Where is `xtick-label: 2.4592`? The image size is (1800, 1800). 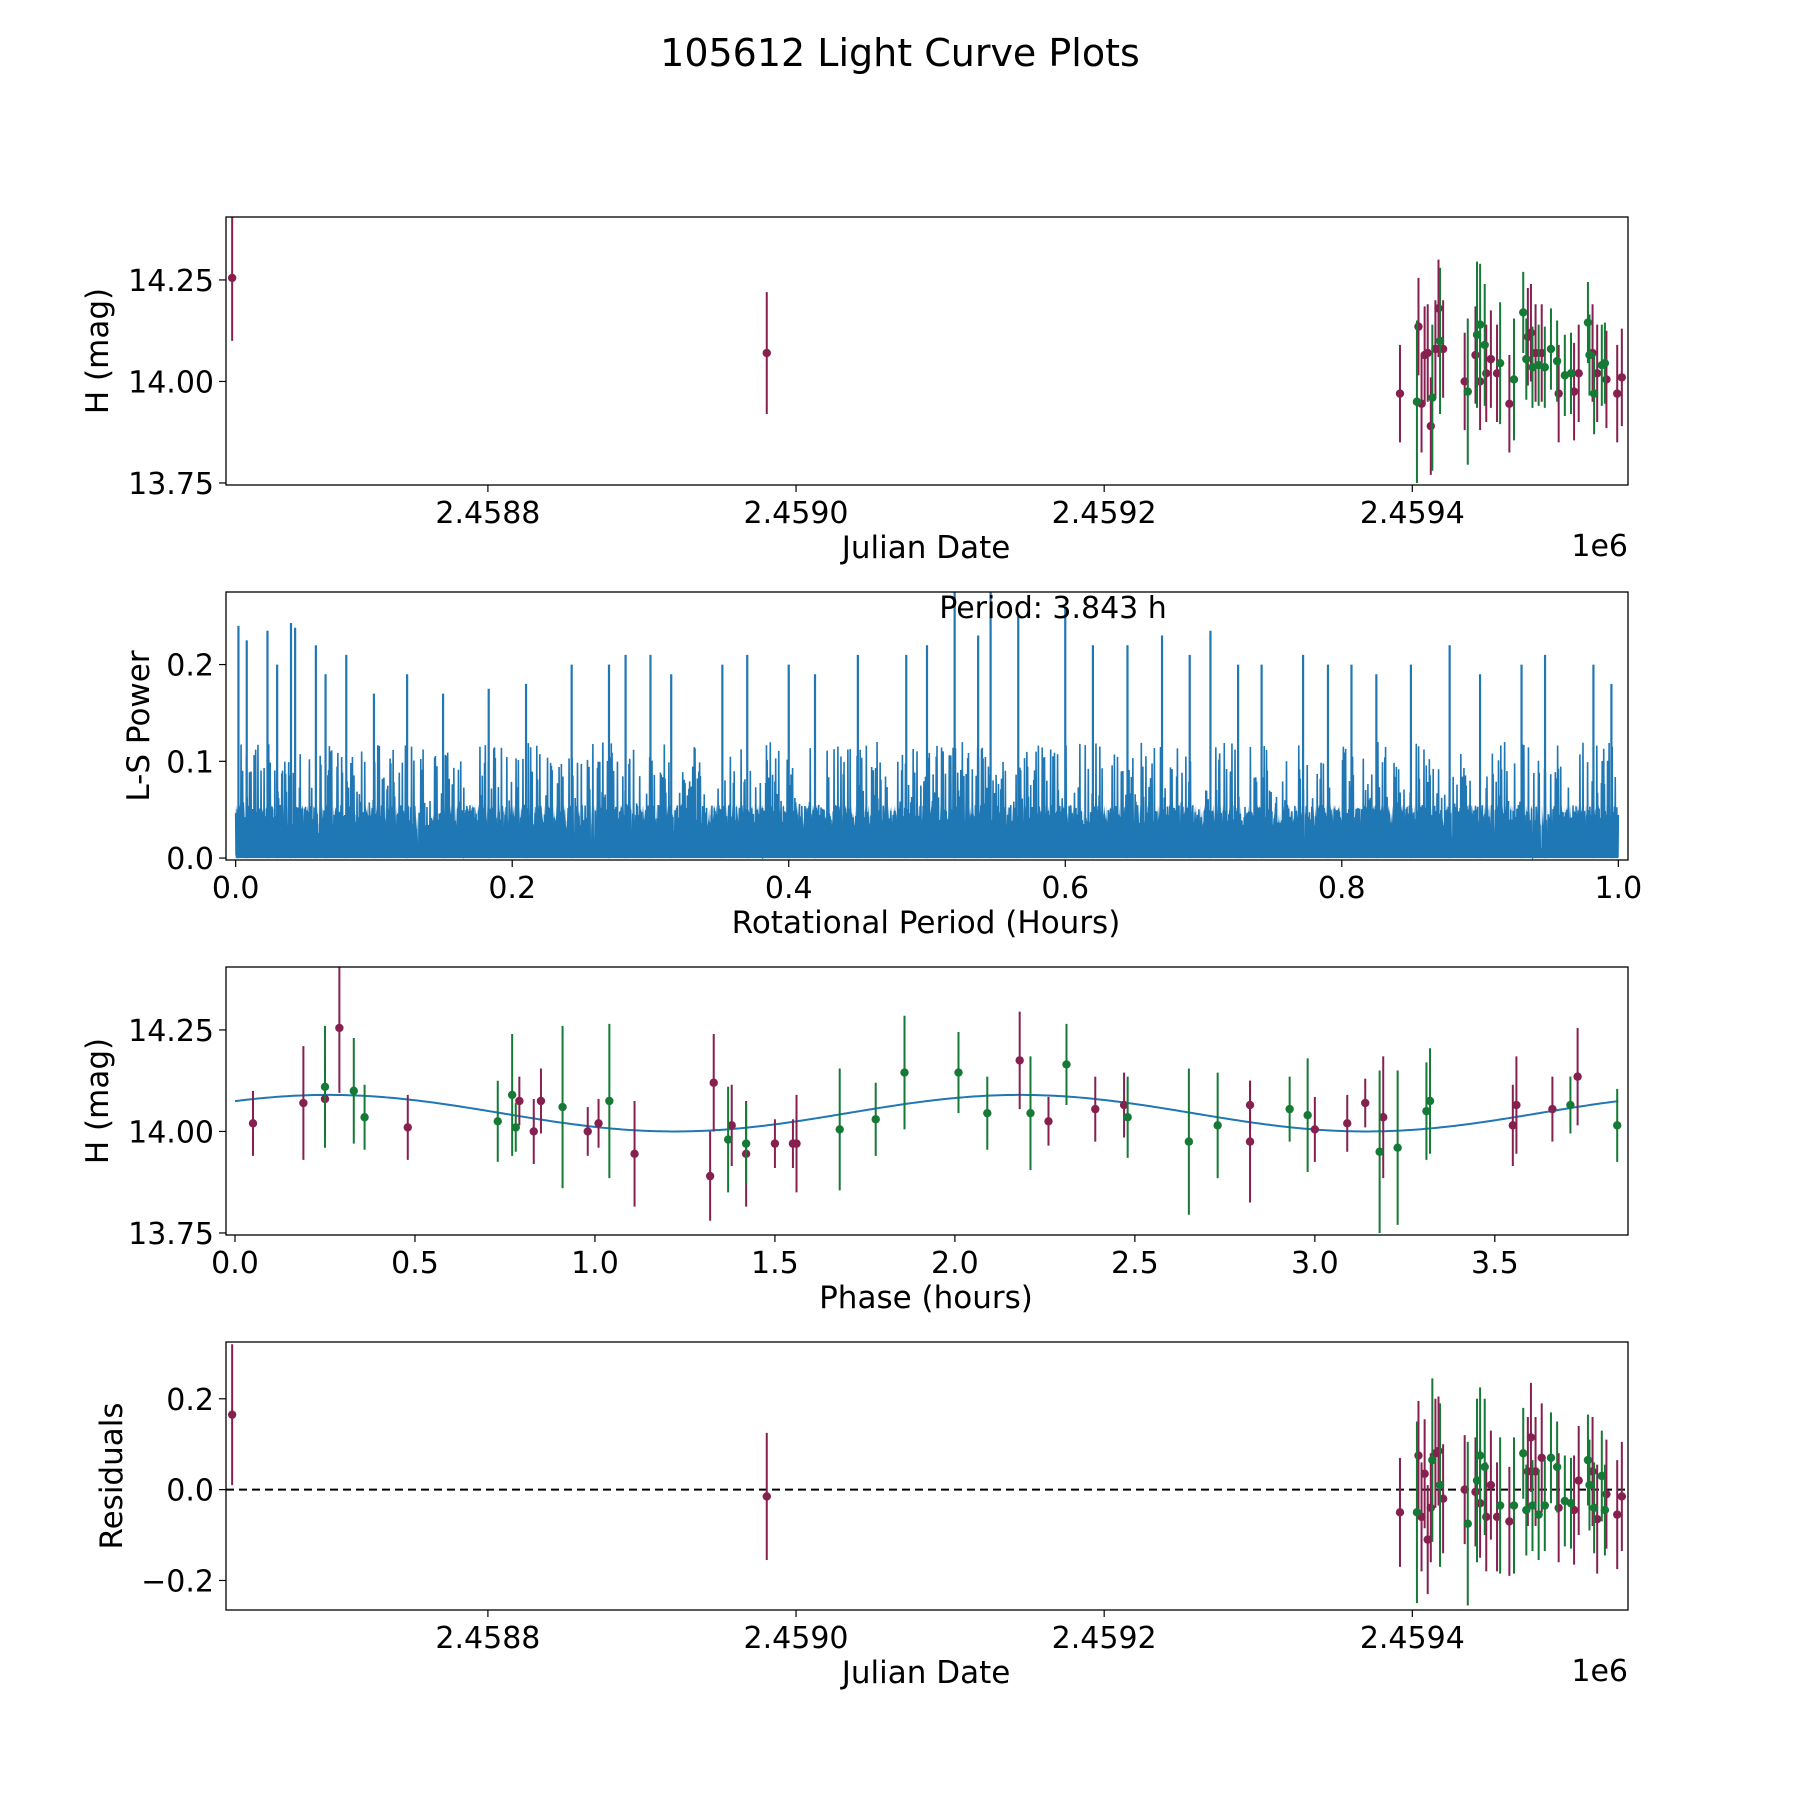
xtick-label: 2.4592 is located at coordinates (1104, 1638).